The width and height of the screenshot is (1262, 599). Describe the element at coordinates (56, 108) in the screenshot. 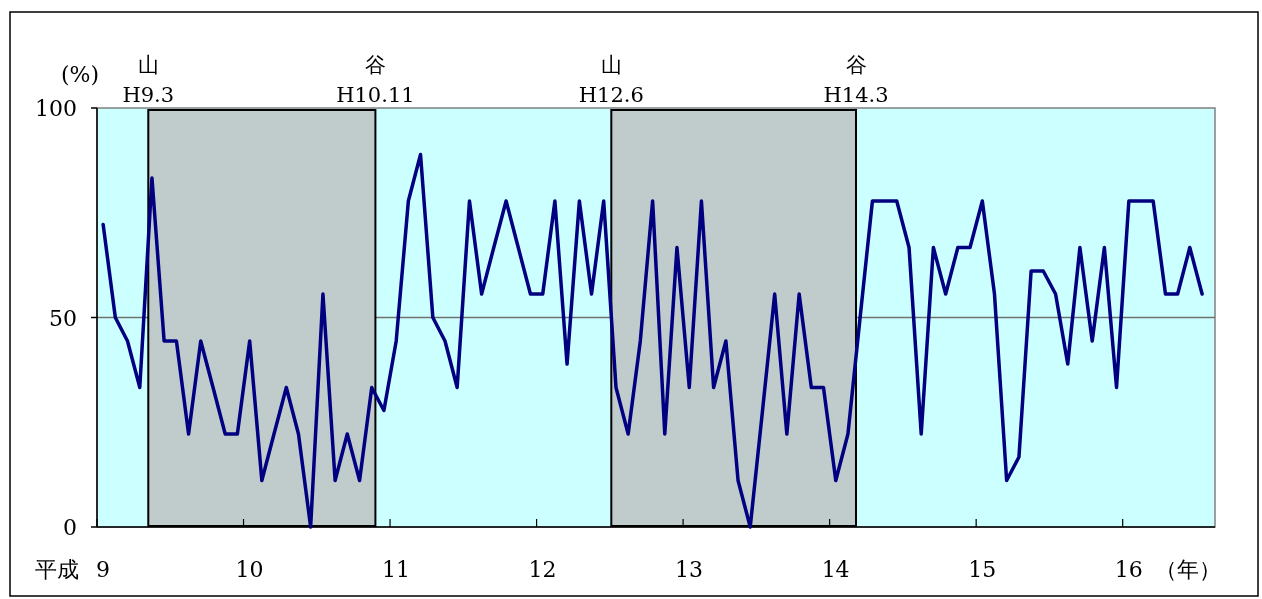

I see `y-tick-label: 100` at that location.